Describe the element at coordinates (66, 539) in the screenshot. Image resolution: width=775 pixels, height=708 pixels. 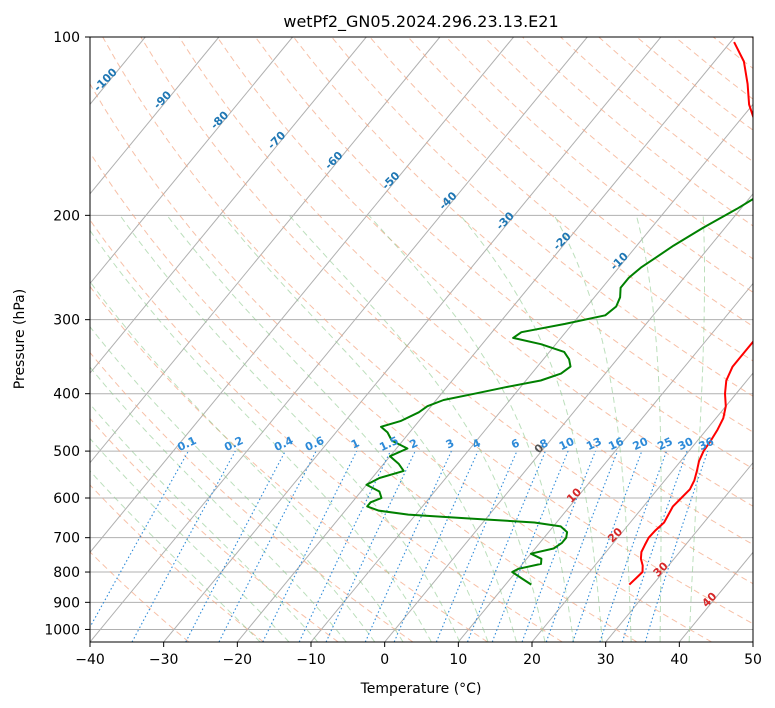
I see `y-tick-label: 700` at that location.